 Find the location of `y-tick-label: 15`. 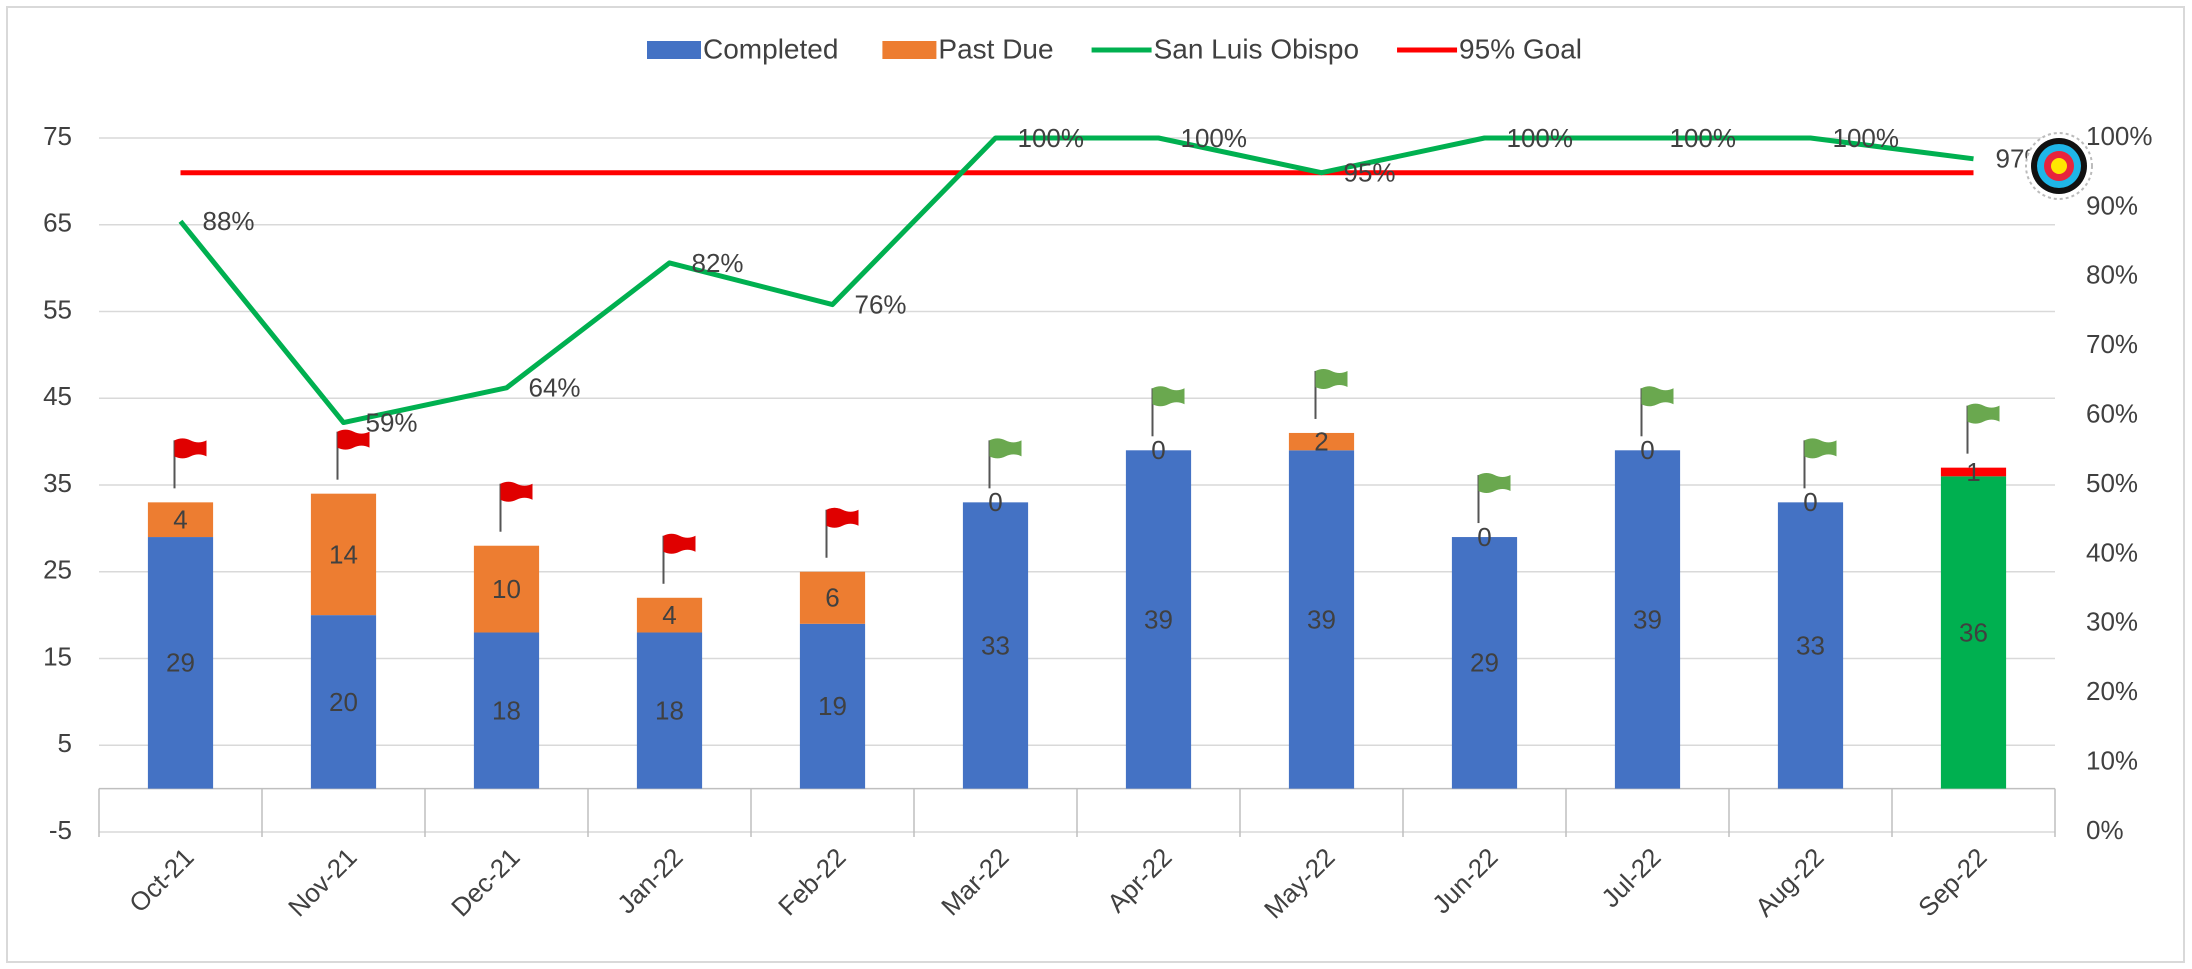

y-tick-label: 15 is located at coordinates (57, 656).